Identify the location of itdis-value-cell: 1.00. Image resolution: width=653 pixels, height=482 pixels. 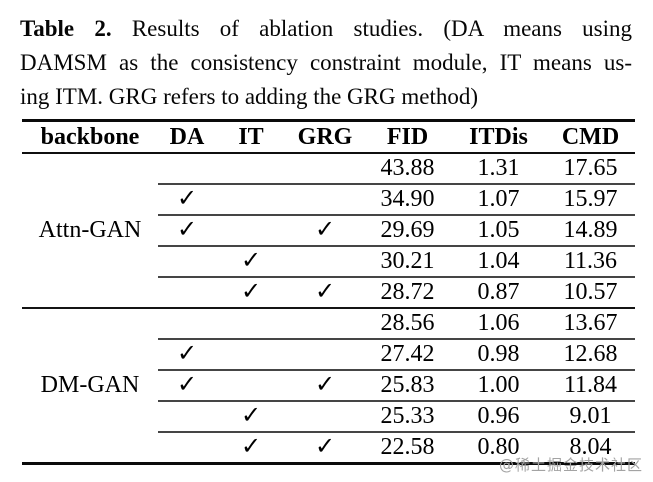
(498, 385).